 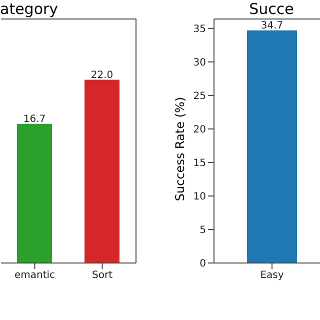 I want to click on y-tick-label: 30, so click(x=199, y=62).